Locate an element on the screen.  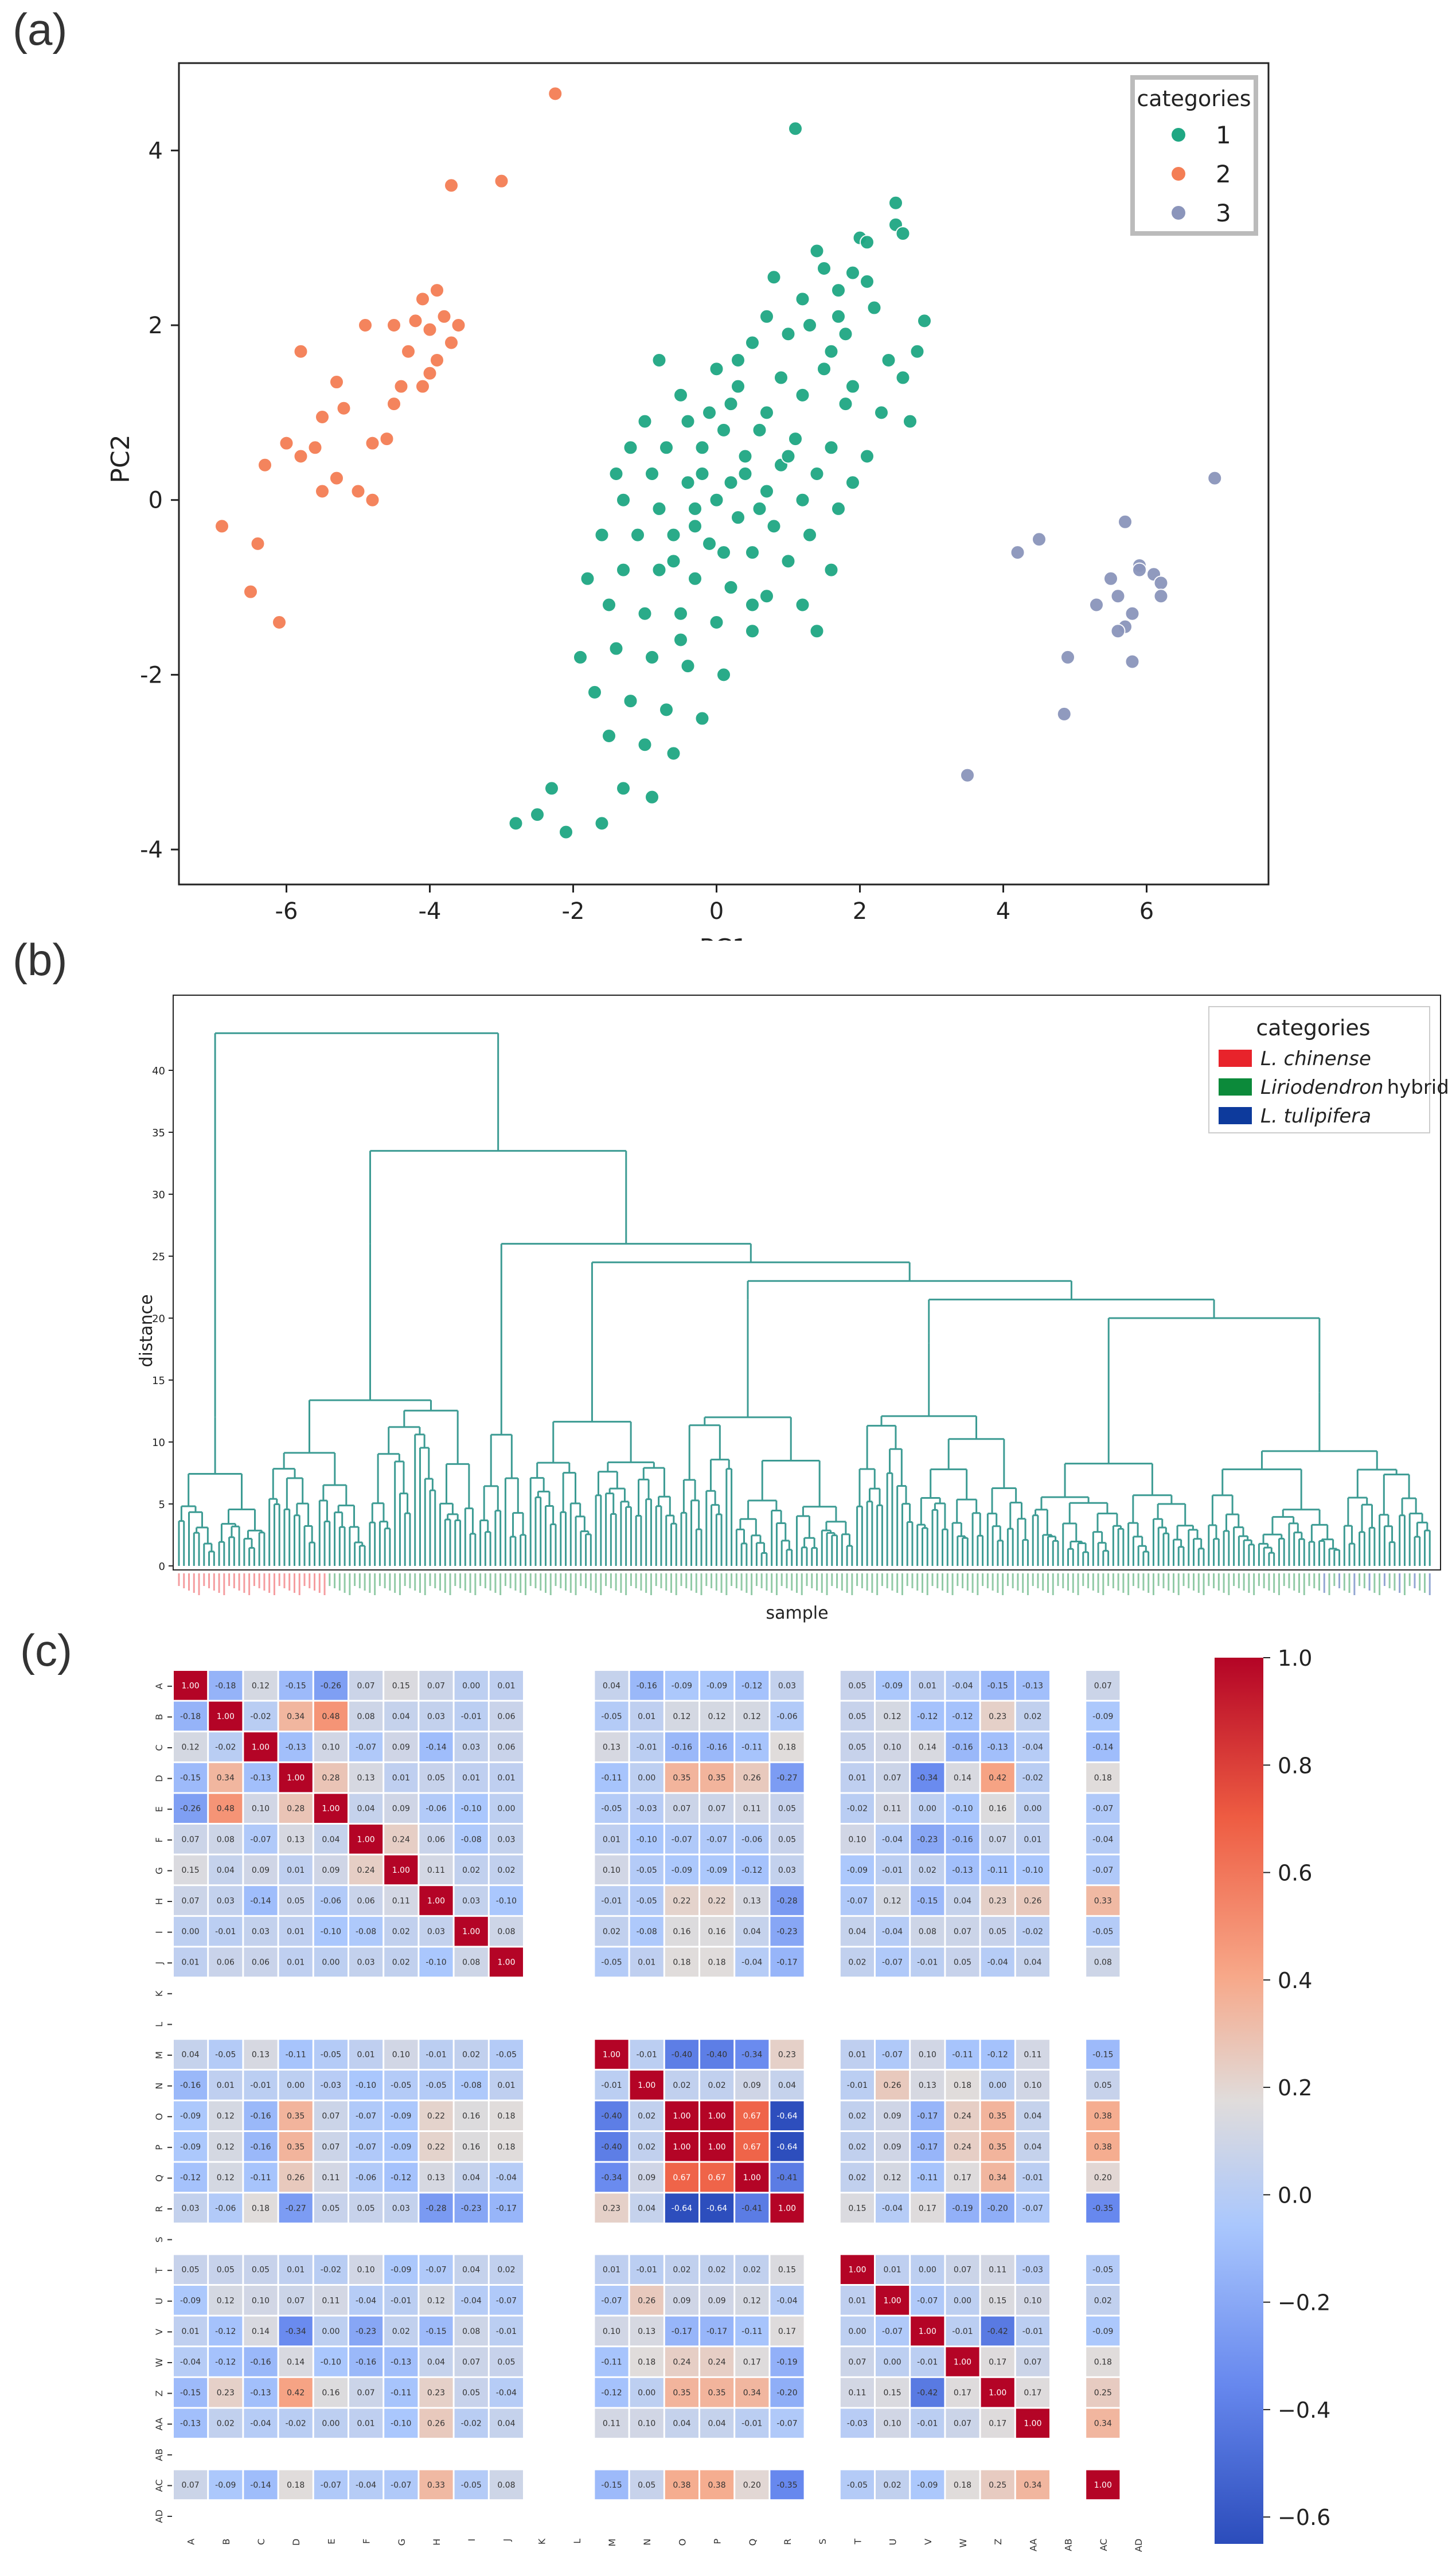
heatmap-cell-value: -0.40 is located at coordinates (717, 2055).